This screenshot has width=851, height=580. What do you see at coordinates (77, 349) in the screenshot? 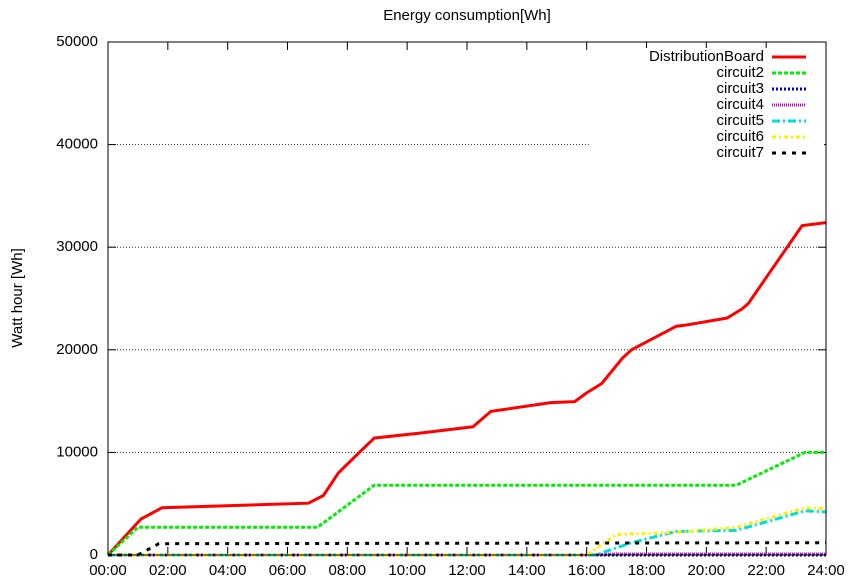
I see `y-tick-label: 20000` at bounding box center [77, 349].